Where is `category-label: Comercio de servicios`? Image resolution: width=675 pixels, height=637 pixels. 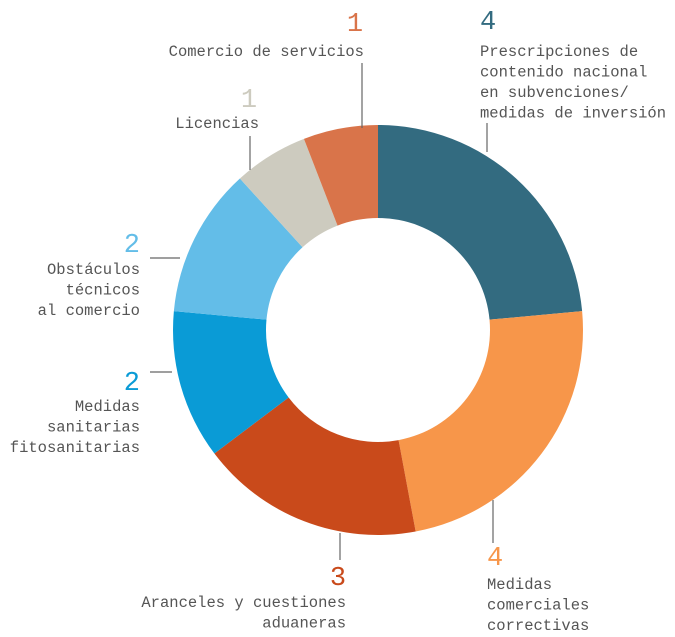
category-label: Comercio de servicios is located at coordinates (266, 52).